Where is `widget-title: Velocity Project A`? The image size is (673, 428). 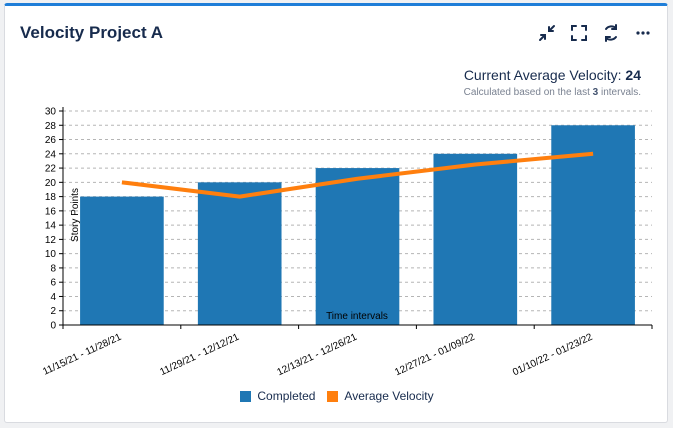 widget-title: Velocity Project A is located at coordinates (91, 32).